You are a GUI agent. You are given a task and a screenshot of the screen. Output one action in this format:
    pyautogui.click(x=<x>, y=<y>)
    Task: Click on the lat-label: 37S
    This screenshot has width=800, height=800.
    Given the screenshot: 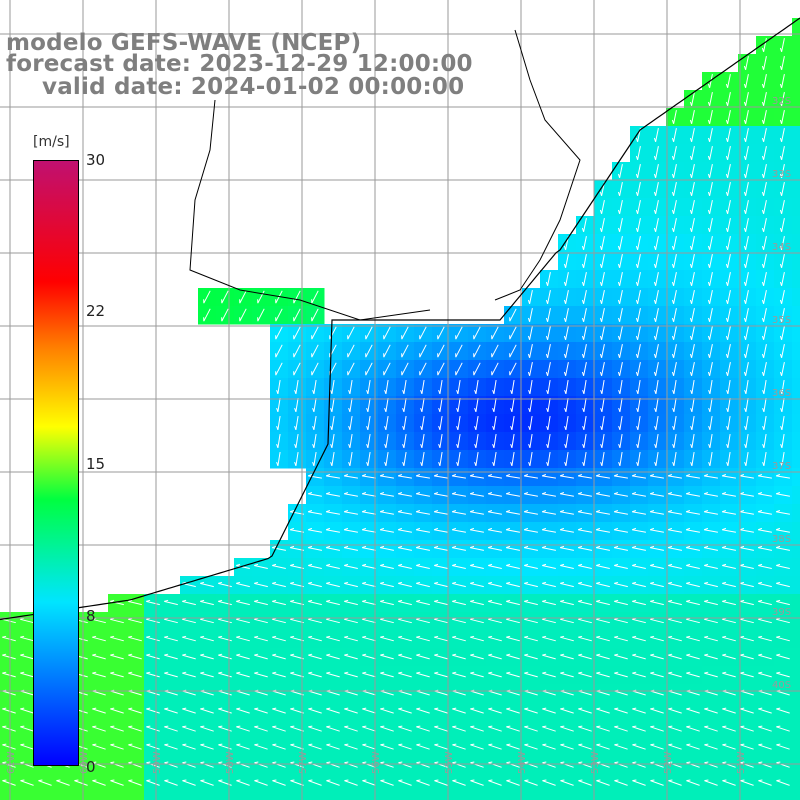 What is the action you would take?
    pyautogui.click(x=781, y=466)
    